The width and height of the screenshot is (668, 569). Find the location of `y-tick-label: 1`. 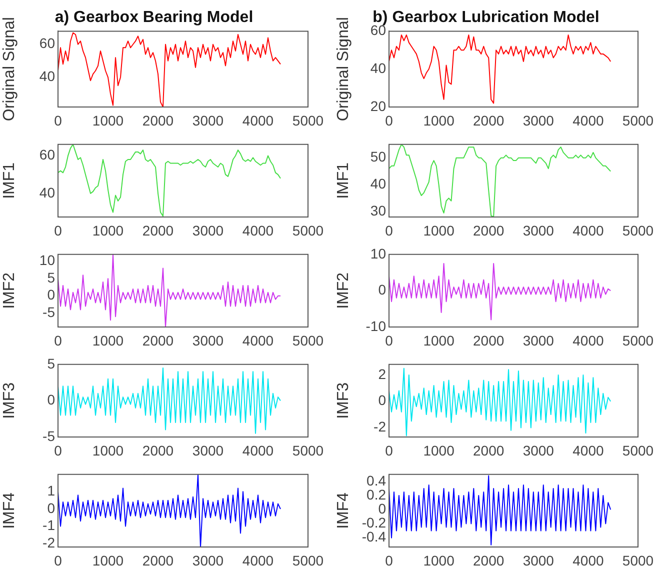

y-tick-label: 1 is located at coordinates (51, 490).